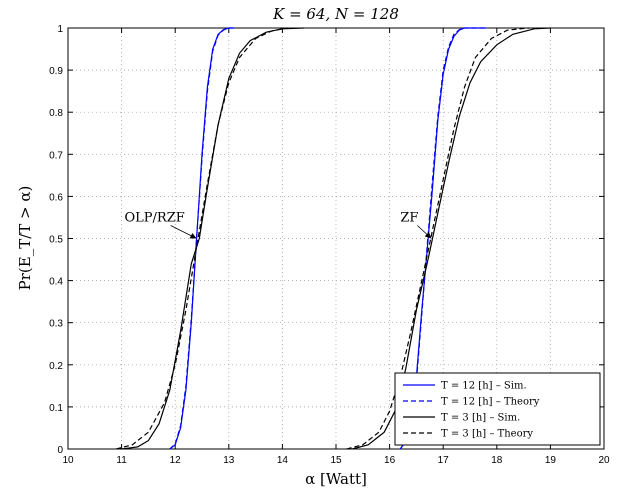  I want to click on x-tick-label: 18, so click(497, 460).